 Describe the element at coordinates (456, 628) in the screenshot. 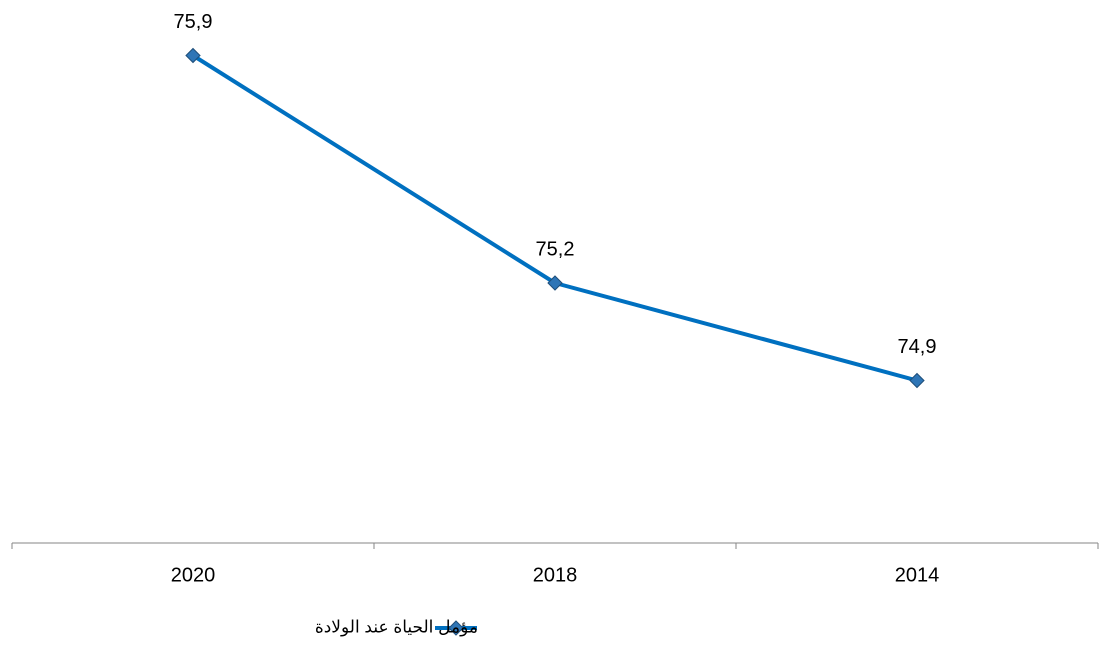

I see `legend-marker` at that location.